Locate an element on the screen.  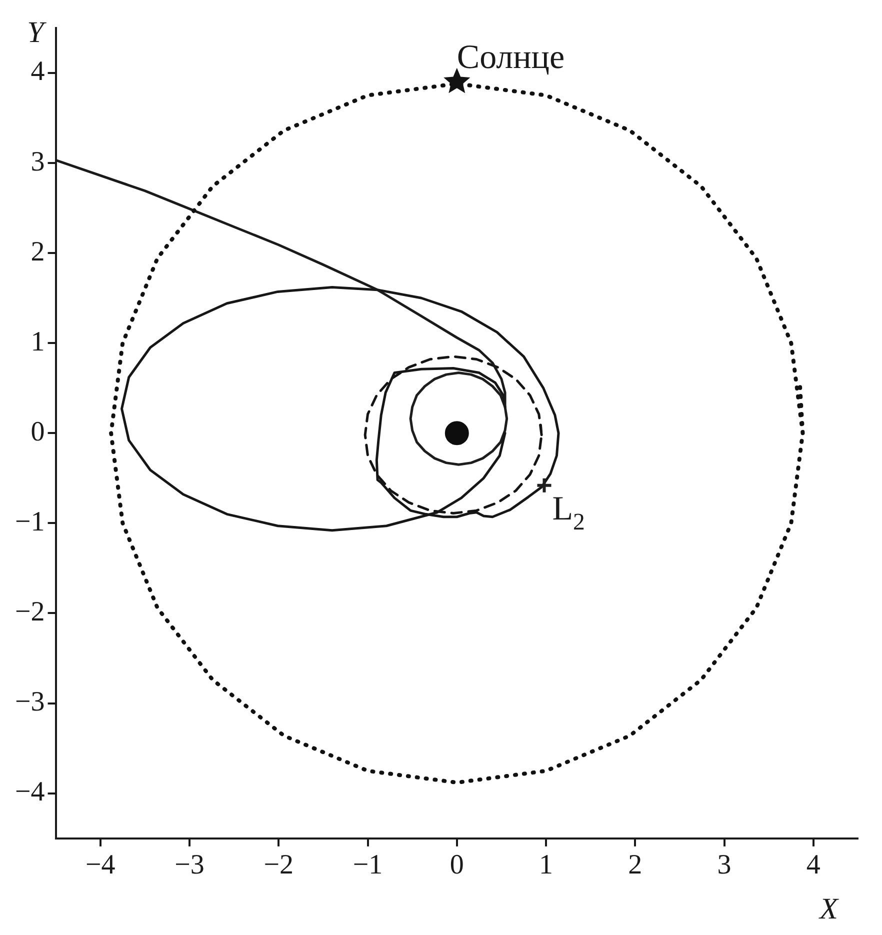
x-tick-label: −2 is located at coordinates (279, 865).